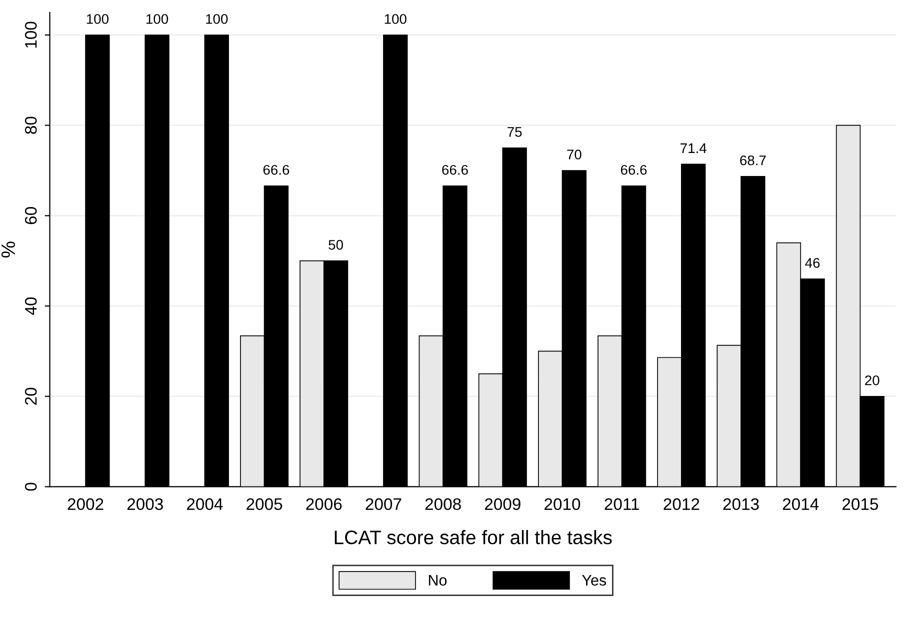  What do you see at coordinates (693, 148) in the screenshot?
I see `data-label: 71.4` at bounding box center [693, 148].